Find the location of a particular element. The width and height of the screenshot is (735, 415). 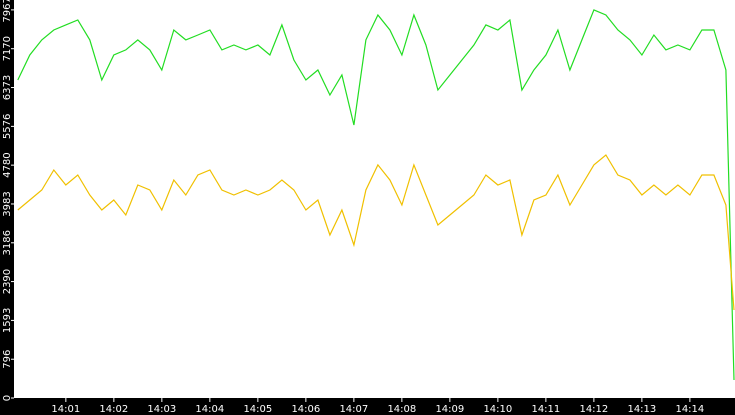

y-tick-label: 7967 is located at coordinates (7, 11).